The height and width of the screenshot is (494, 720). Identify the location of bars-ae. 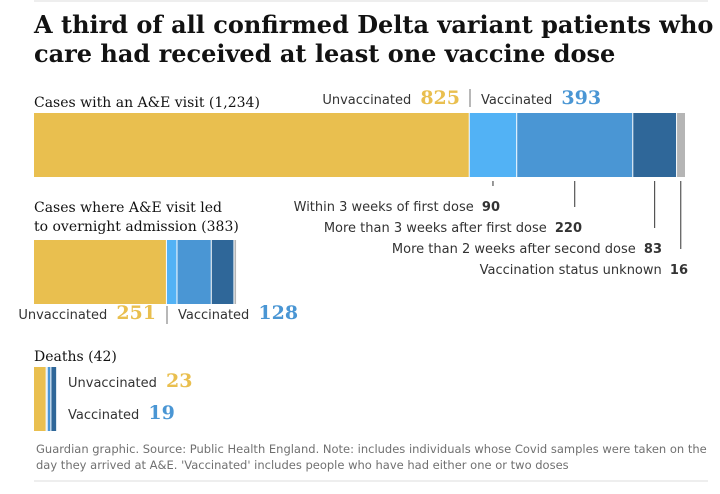
(359, 145).